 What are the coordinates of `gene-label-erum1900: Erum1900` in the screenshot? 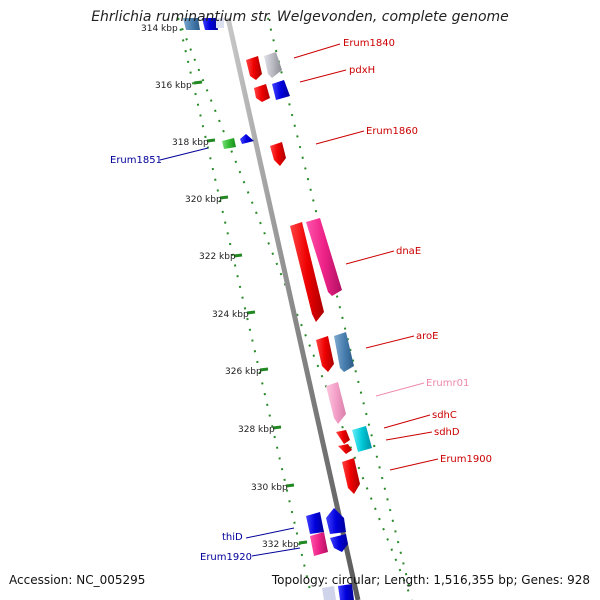 It's located at (466, 459).